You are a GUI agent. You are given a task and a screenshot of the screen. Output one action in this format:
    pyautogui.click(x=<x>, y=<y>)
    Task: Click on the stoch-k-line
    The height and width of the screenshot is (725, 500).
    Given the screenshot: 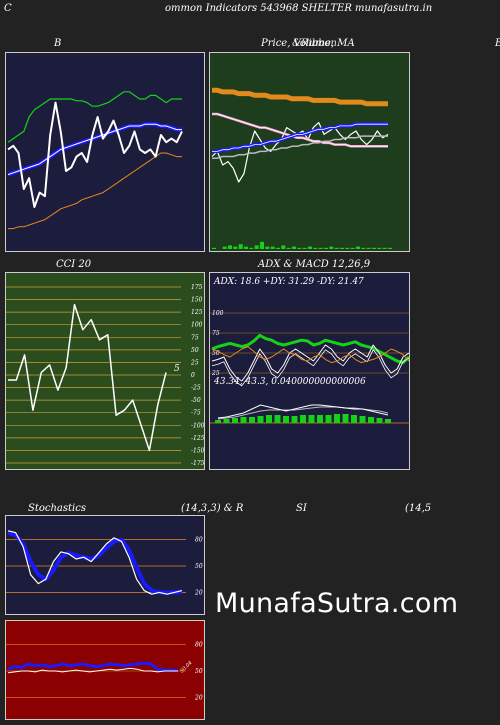 What is the action you would take?
    pyautogui.click(x=95, y=562)
    